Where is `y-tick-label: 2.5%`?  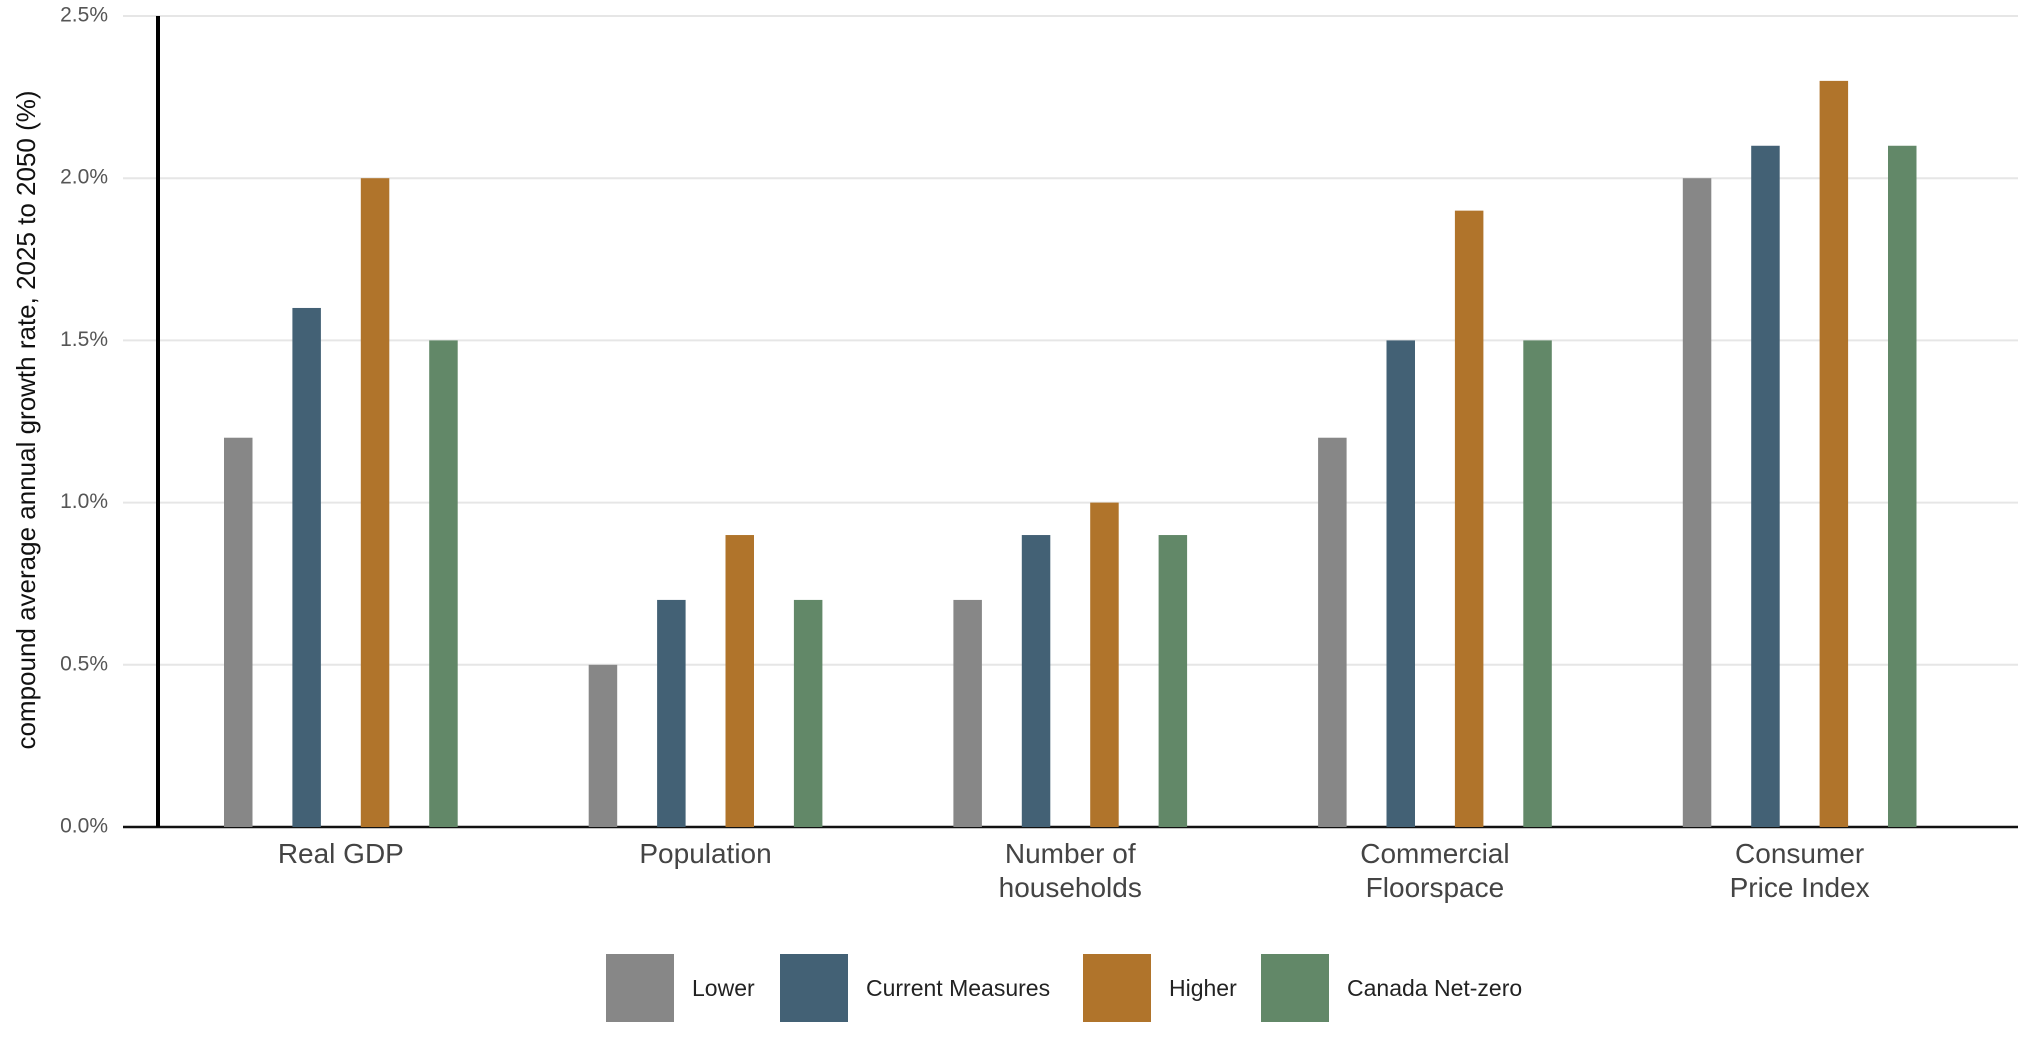
y-tick-label: 2.5% is located at coordinates (84, 15).